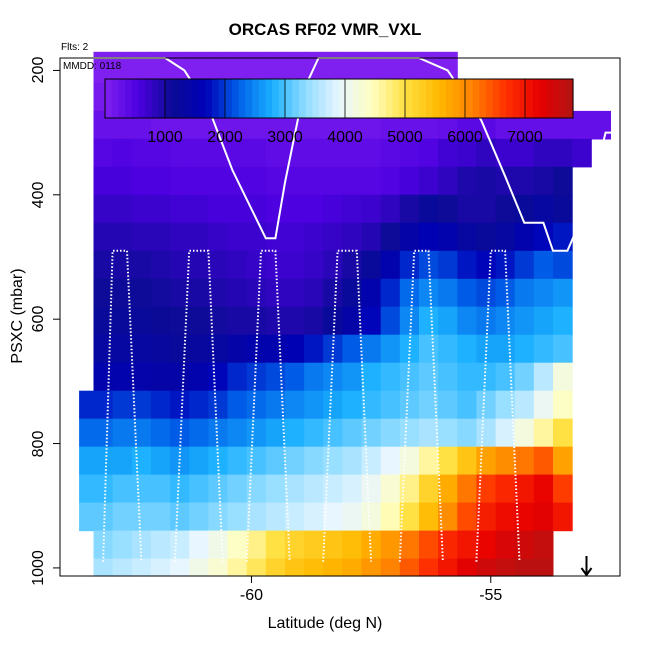  What do you see at coordinates (325, 623) in the screenshot?
I see `x-axis-label: Latitude (deg N)` at bounding box center [325, 623].